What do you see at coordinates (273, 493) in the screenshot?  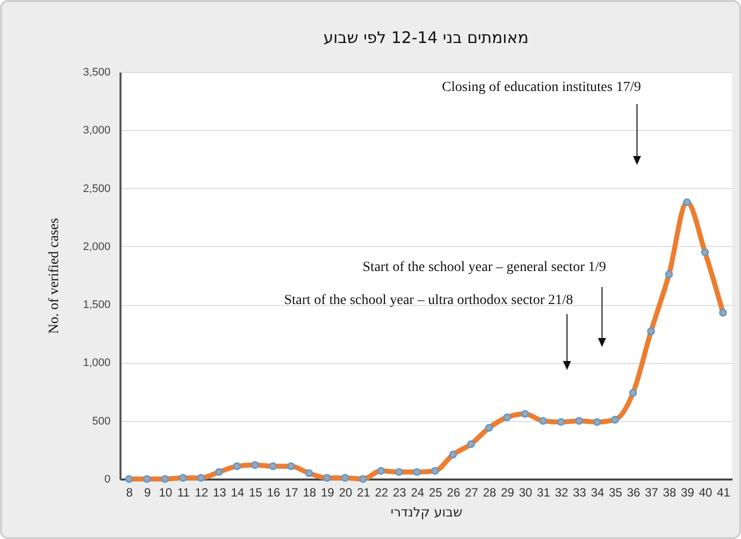 I see `x-tick-label: 16` at bounding box center [273, 493].